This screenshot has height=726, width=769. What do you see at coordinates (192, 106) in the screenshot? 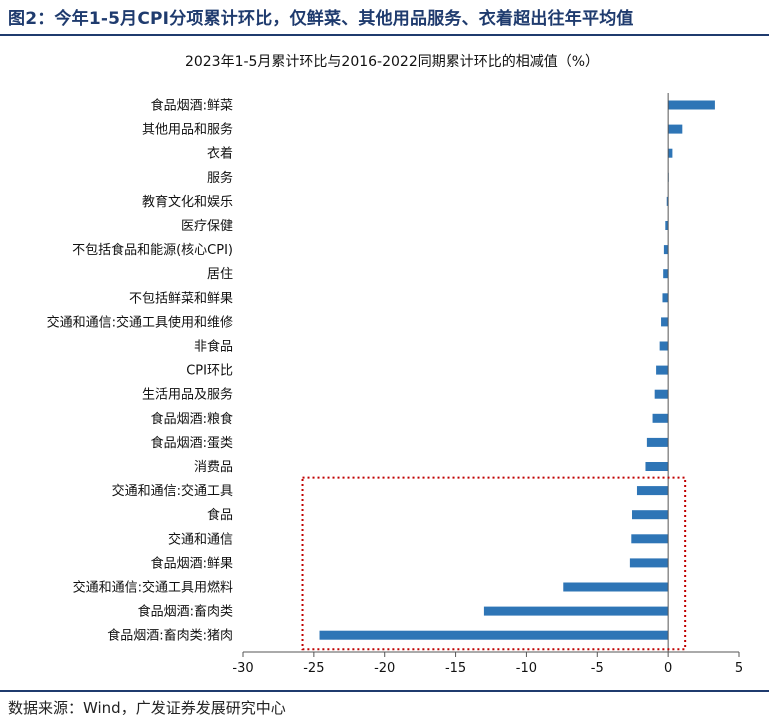
I see `category-label: 食品烟酒:鲜菜` at bounding box center [192, 106].